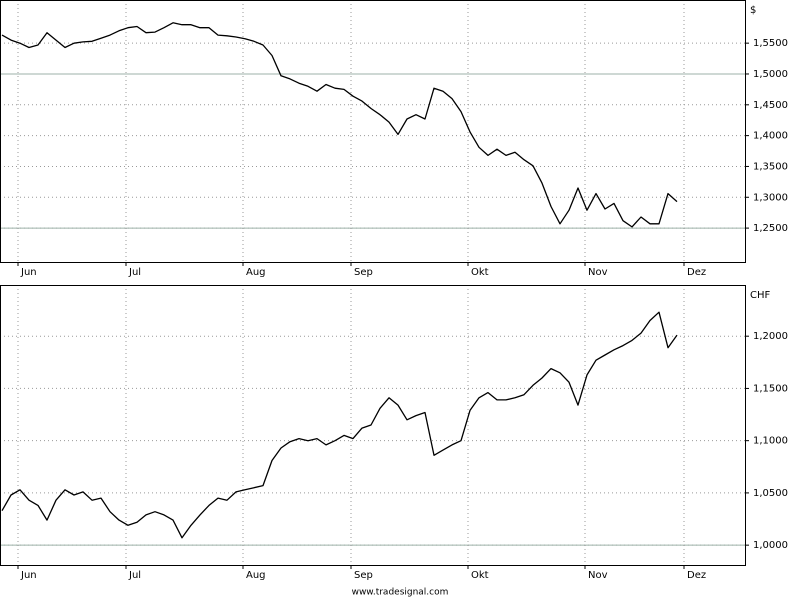 Image resolution: width=800 pixels, height=600 pixels. I want to click on y-tick-label: 1,2000, so click(770, 336).